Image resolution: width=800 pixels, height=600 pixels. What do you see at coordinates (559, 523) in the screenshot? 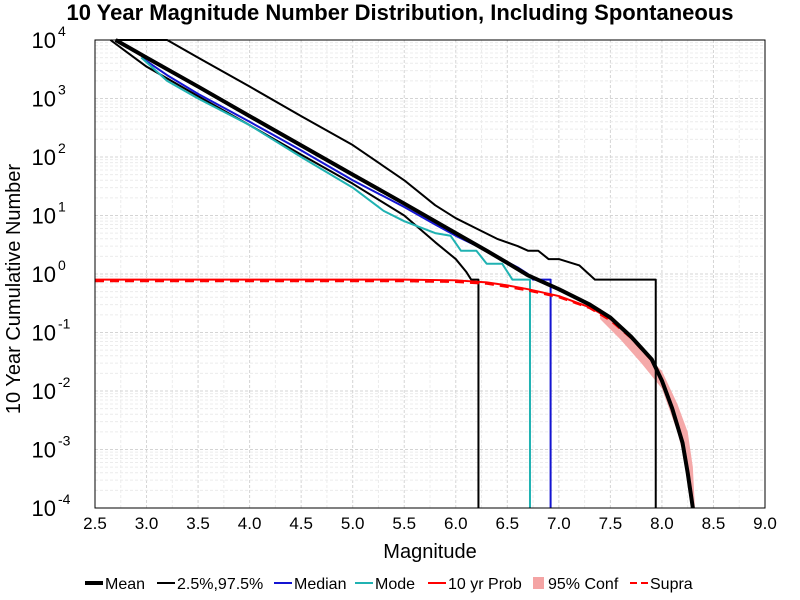
I see `x-tick-label: 7.0` at bounding box center [559, 523].